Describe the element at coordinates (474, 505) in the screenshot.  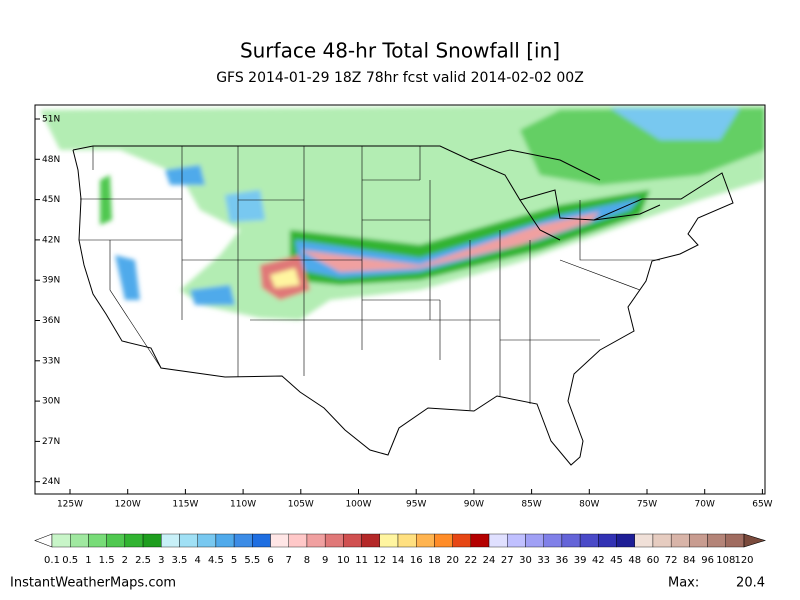
I see `lon-tick-label: 90W` at that location.